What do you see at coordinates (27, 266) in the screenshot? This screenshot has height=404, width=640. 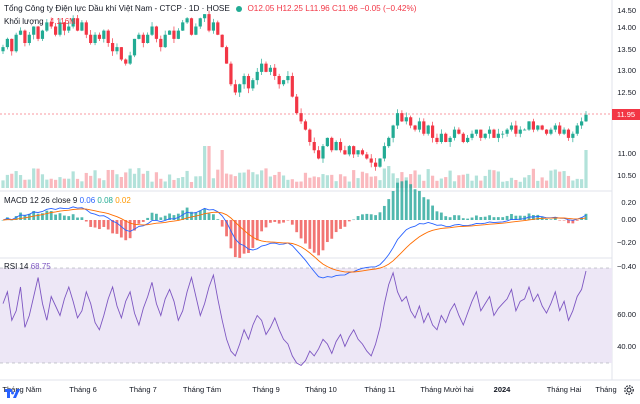 I see `rsi-legend: RSI 14 68.75` at bounding box center [27, 266].